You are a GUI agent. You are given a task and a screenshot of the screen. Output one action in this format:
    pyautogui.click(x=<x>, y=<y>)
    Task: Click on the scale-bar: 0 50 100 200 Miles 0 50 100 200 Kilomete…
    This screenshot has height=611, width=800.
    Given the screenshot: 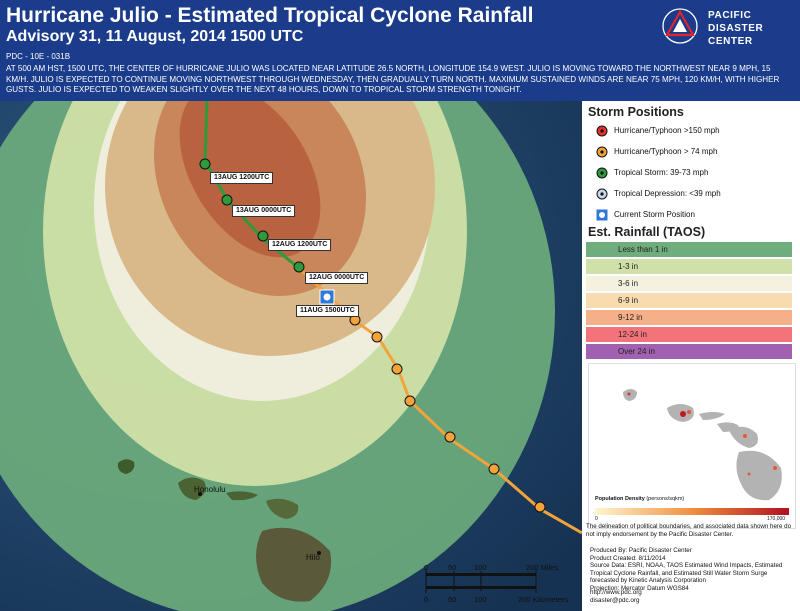 What is the action you would take?
    pyautogui.click(x=495, y=583)
    